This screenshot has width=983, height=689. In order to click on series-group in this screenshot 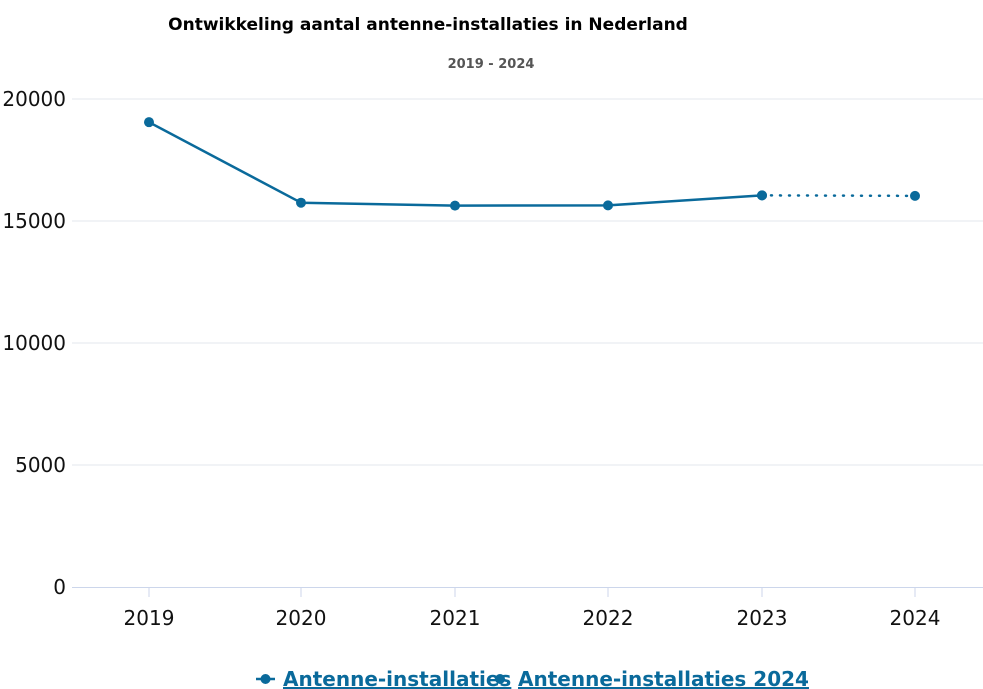, I will do `click(532, 164)`.